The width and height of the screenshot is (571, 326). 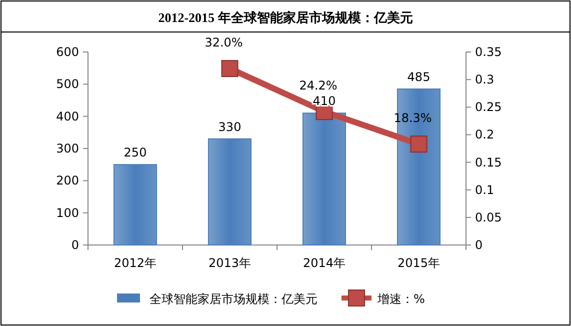 What do you see at coordinates (400, 299) in the screenshot?
I see `legend-label: 增速：%` at bounding box center [400, 299].